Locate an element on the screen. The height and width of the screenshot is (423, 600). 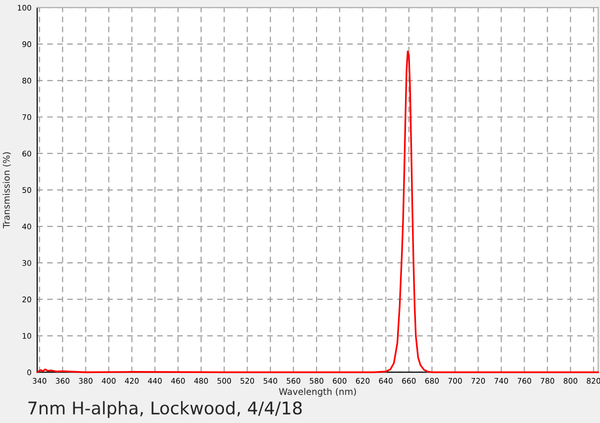
y-axis-title: Transmission (%) is located at coordinates (6, 190).